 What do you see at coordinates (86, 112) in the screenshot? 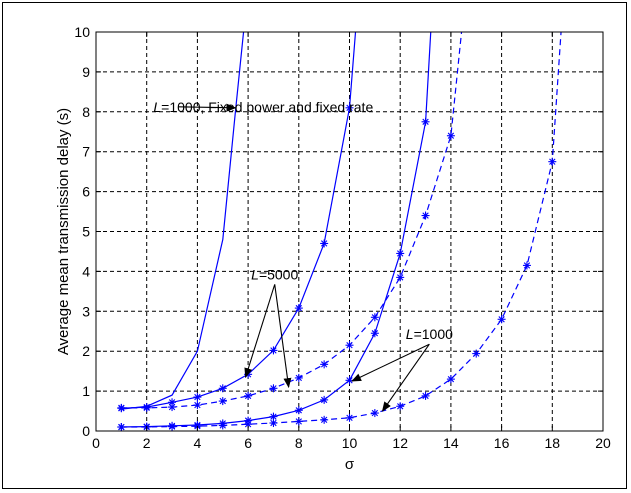
I see `y-tick-label: 8` at bounding box center [86, 112].